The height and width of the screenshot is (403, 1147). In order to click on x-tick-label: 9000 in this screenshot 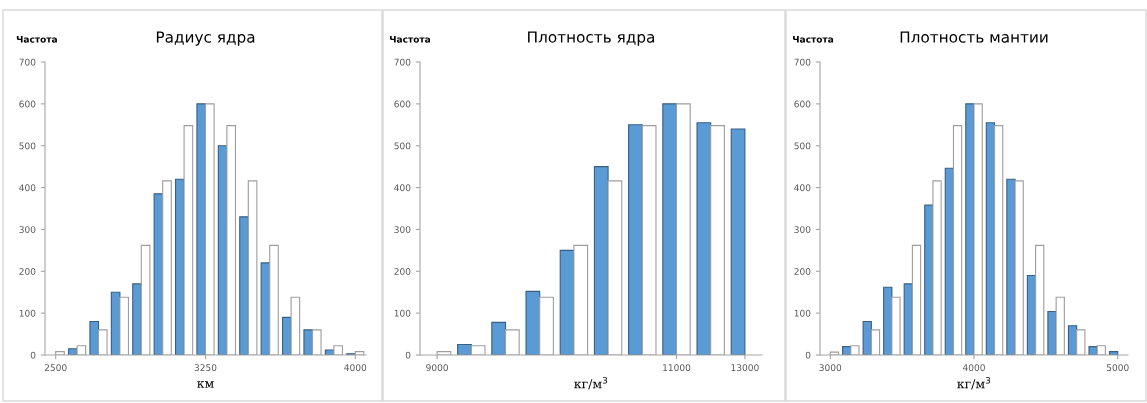, I will do `click(437, 368)`.